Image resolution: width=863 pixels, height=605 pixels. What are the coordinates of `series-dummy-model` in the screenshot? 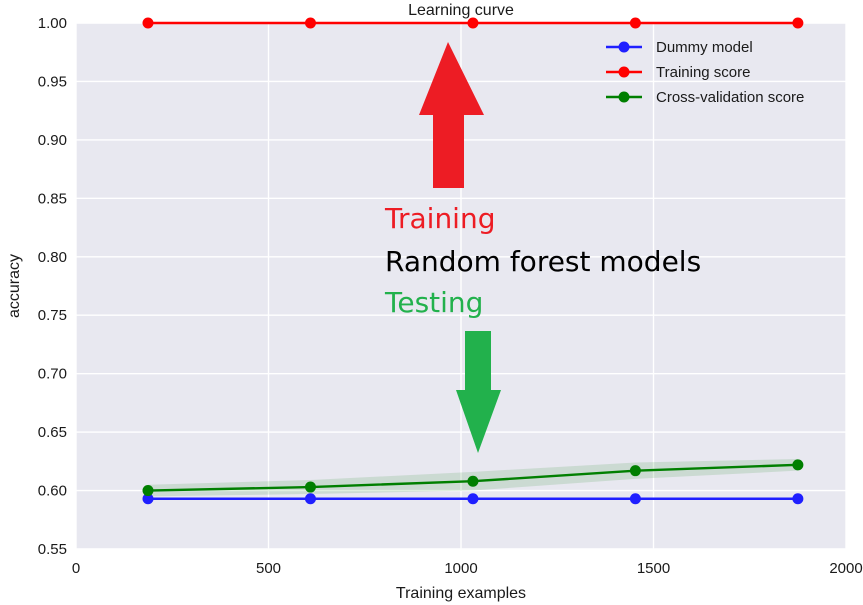 It's located at (473, 499).